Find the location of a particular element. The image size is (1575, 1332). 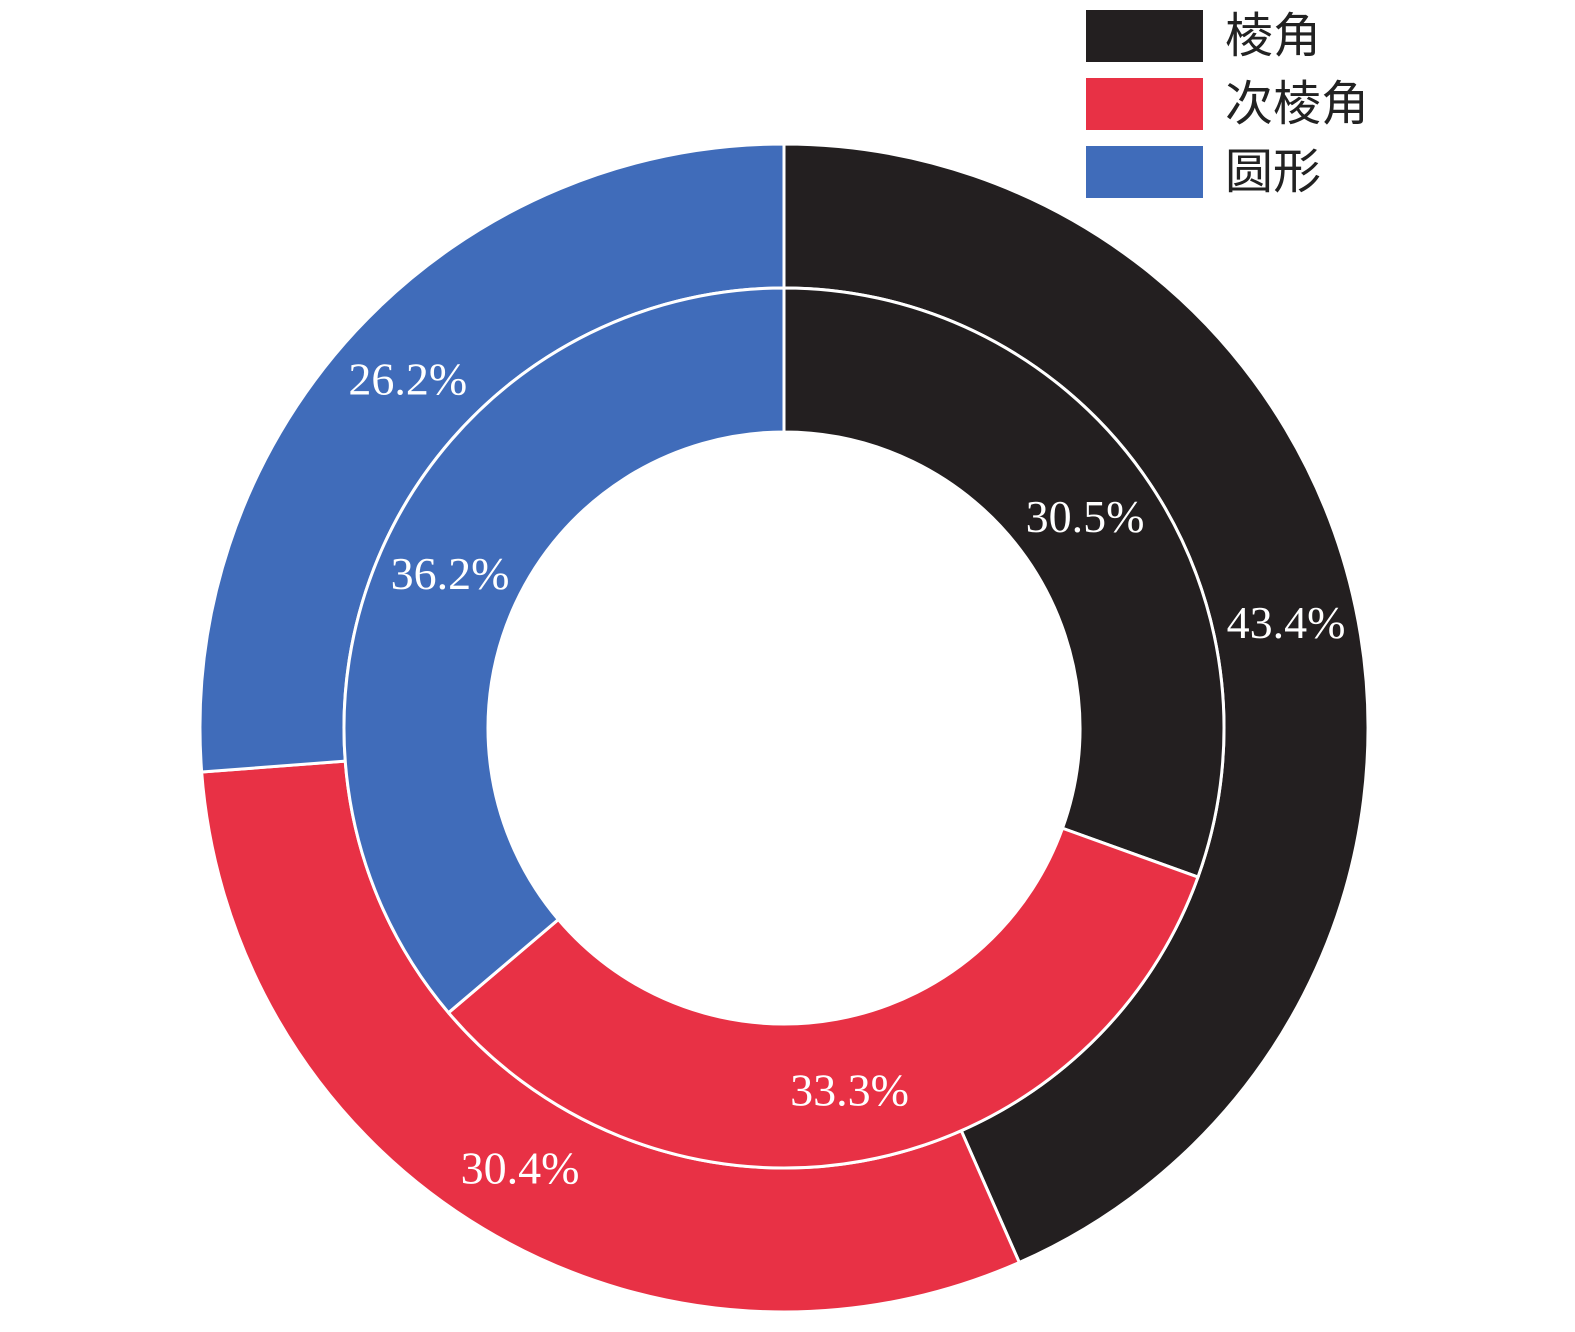

inner-label-round: 36.2% is located at coordinates (450, 573).